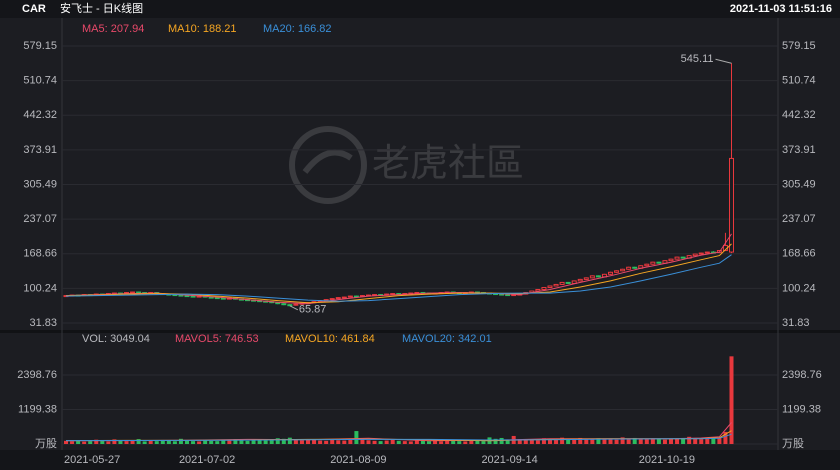 This screenshot has width=840, height=470. I want to click on y-tick-label-right: 373.91, so click(799, 150).